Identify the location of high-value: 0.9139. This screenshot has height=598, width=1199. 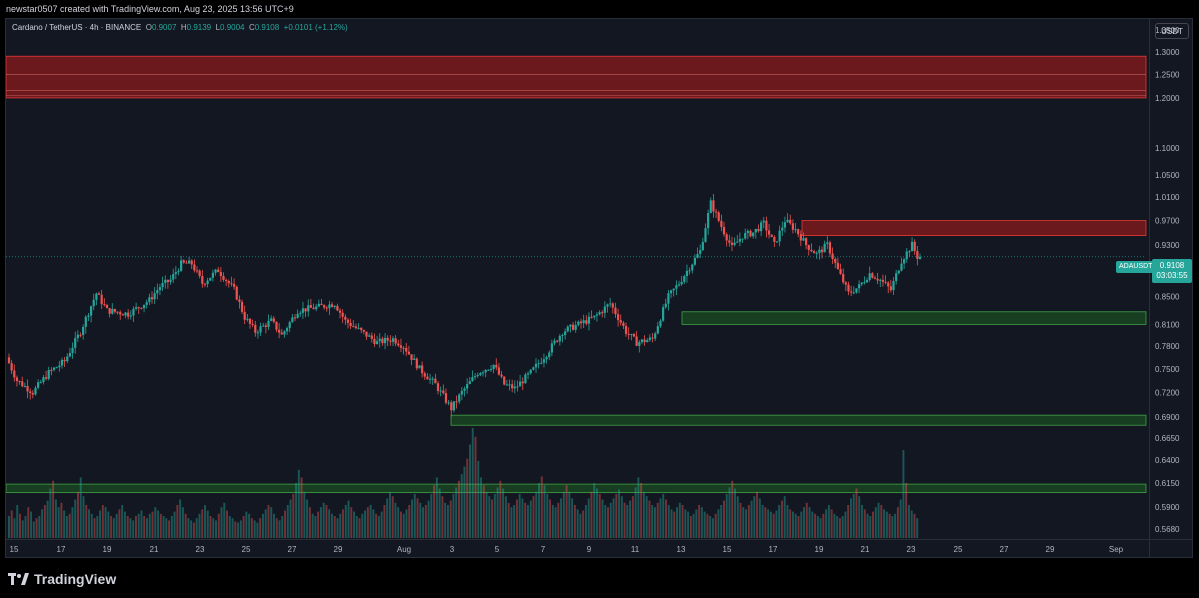
(199, 27).